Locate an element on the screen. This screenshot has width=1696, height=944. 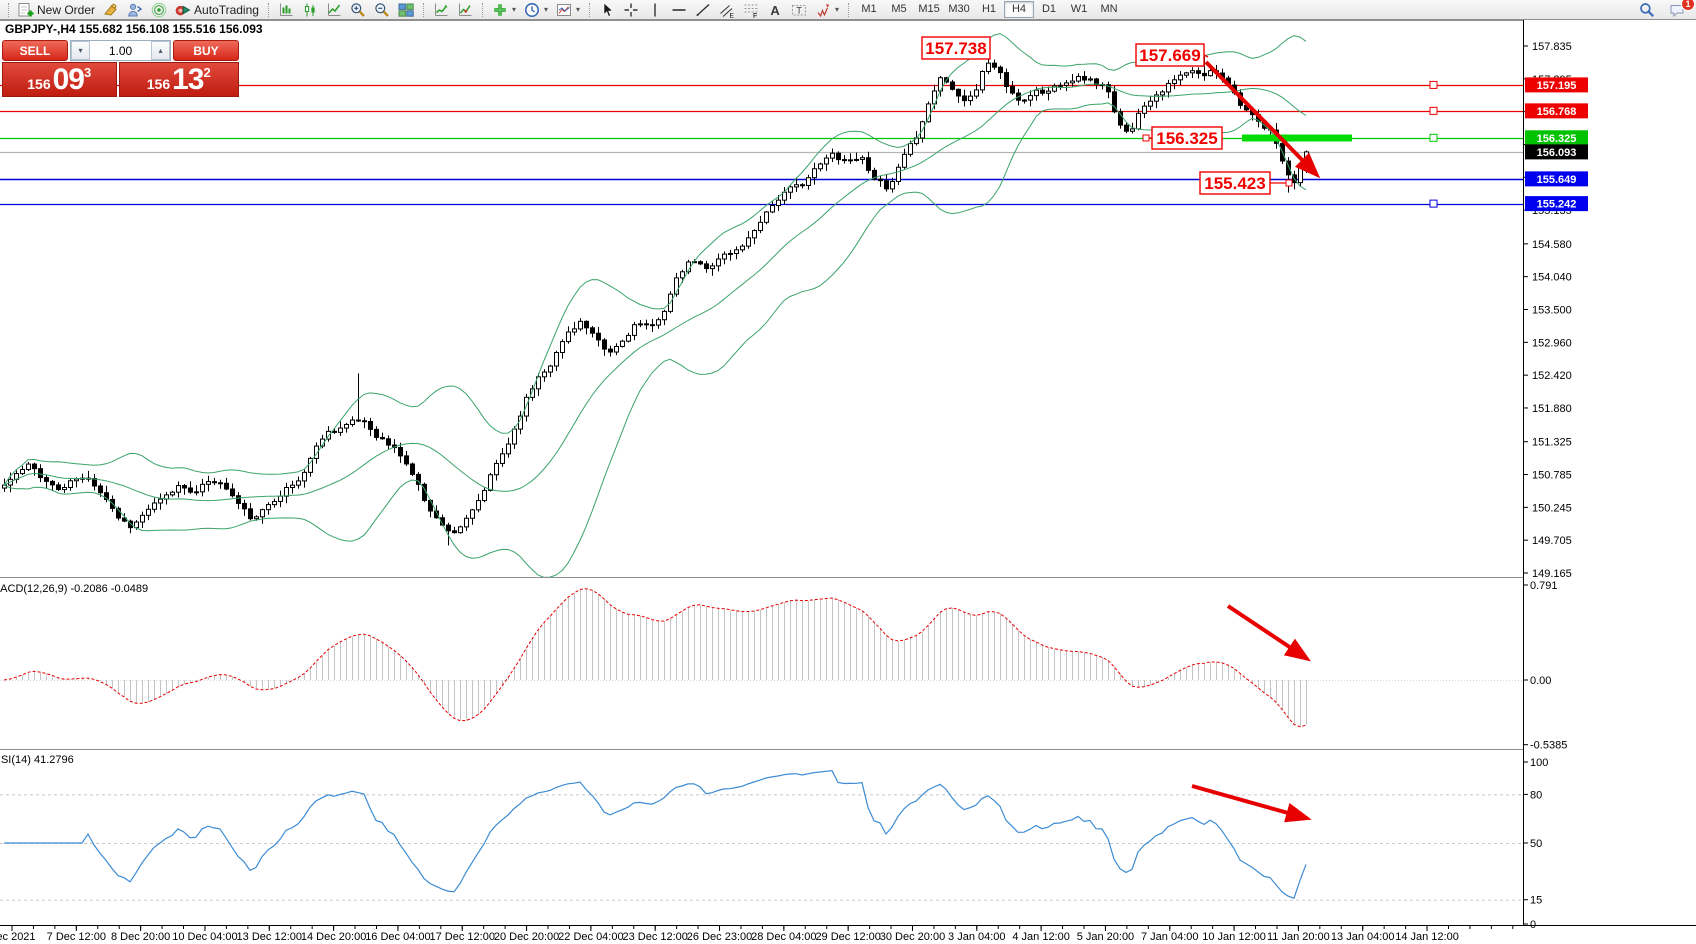
sell-price-pips: 09 is located at coordinates (68, 79).